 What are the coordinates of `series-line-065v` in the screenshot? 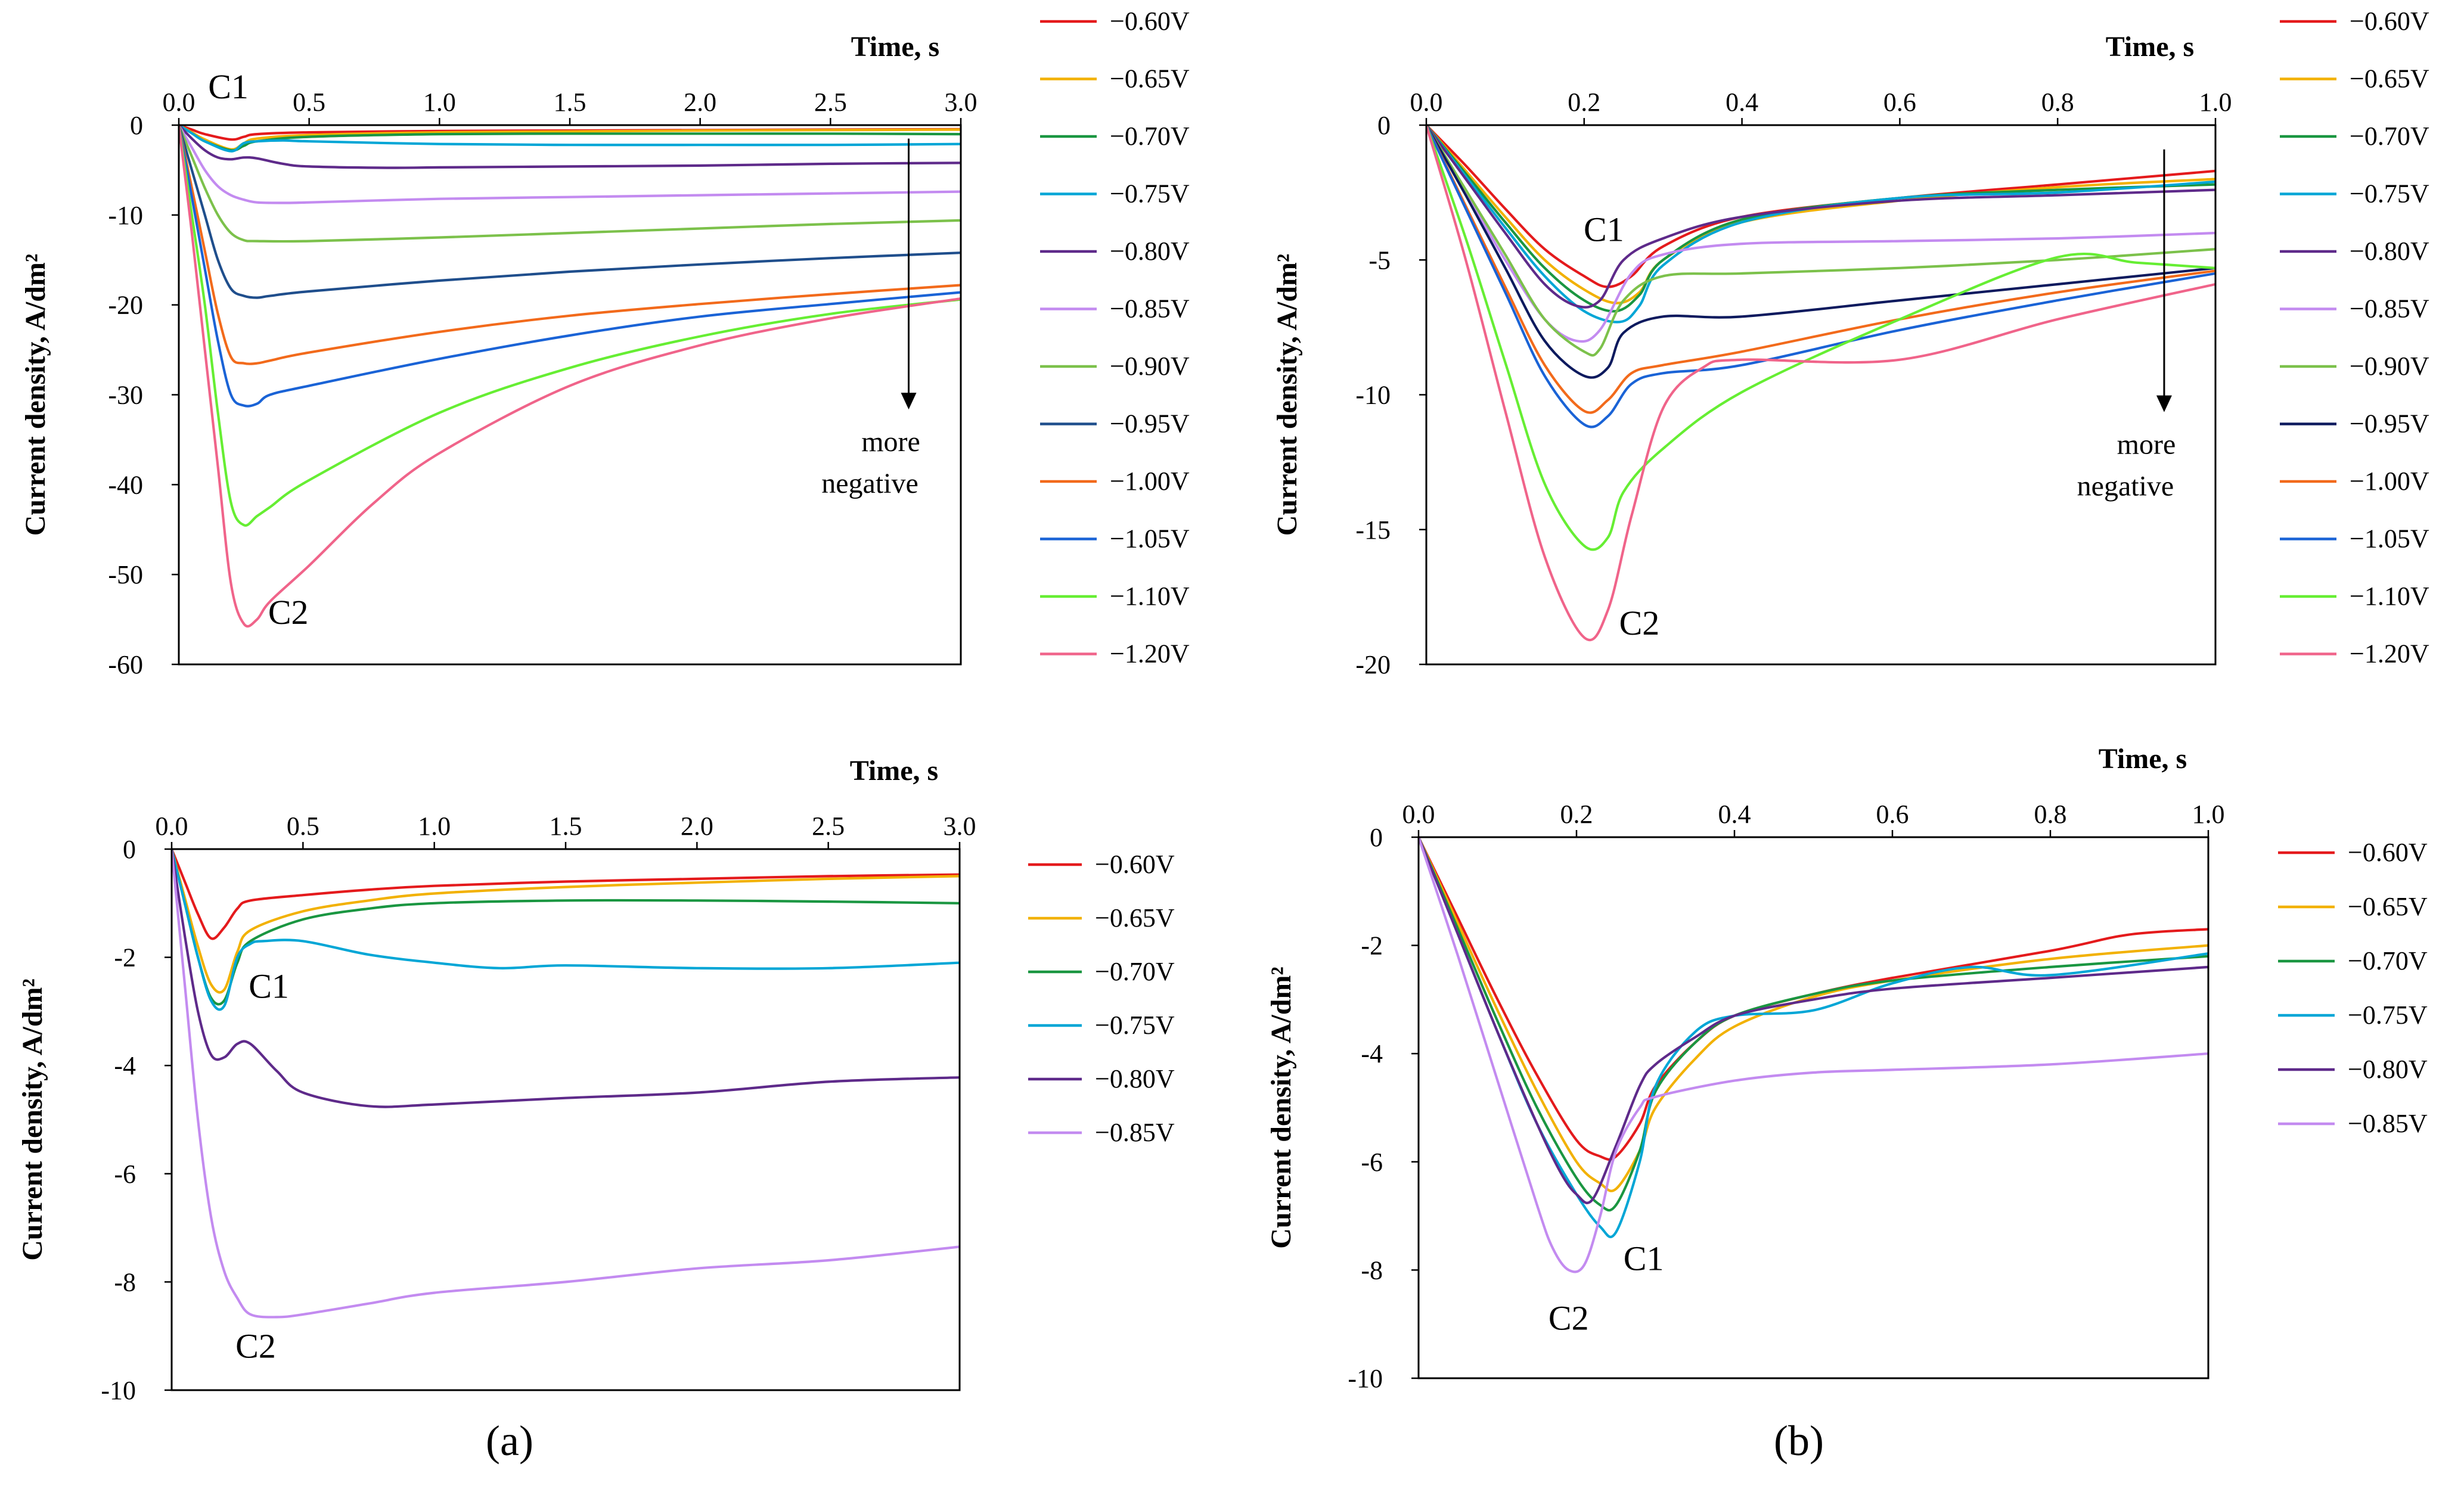 It's located at (1813, 1013).